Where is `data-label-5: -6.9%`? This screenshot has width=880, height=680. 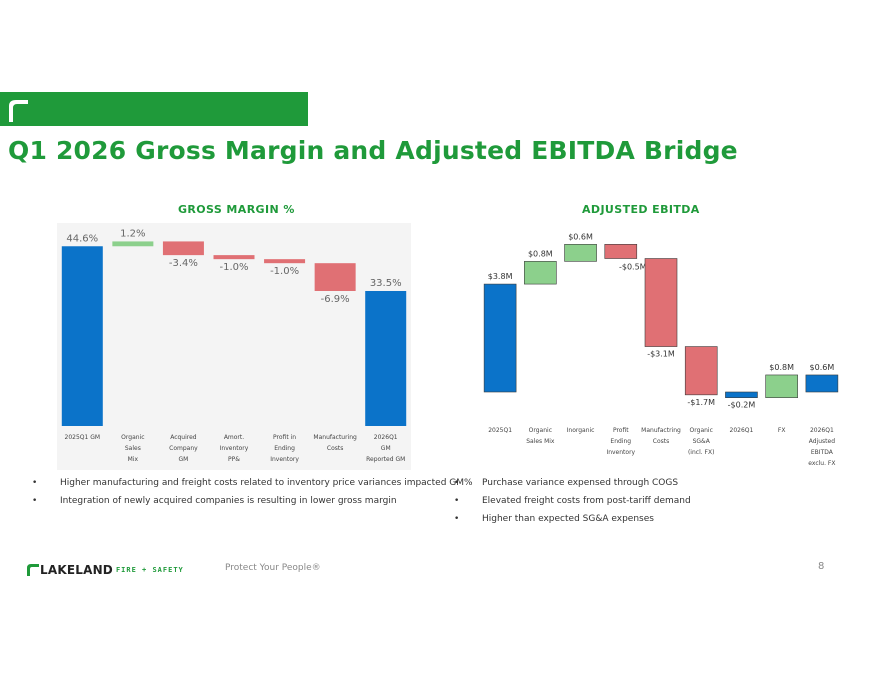
data-label-5: -6.9% is located at coordinates (335, 299).